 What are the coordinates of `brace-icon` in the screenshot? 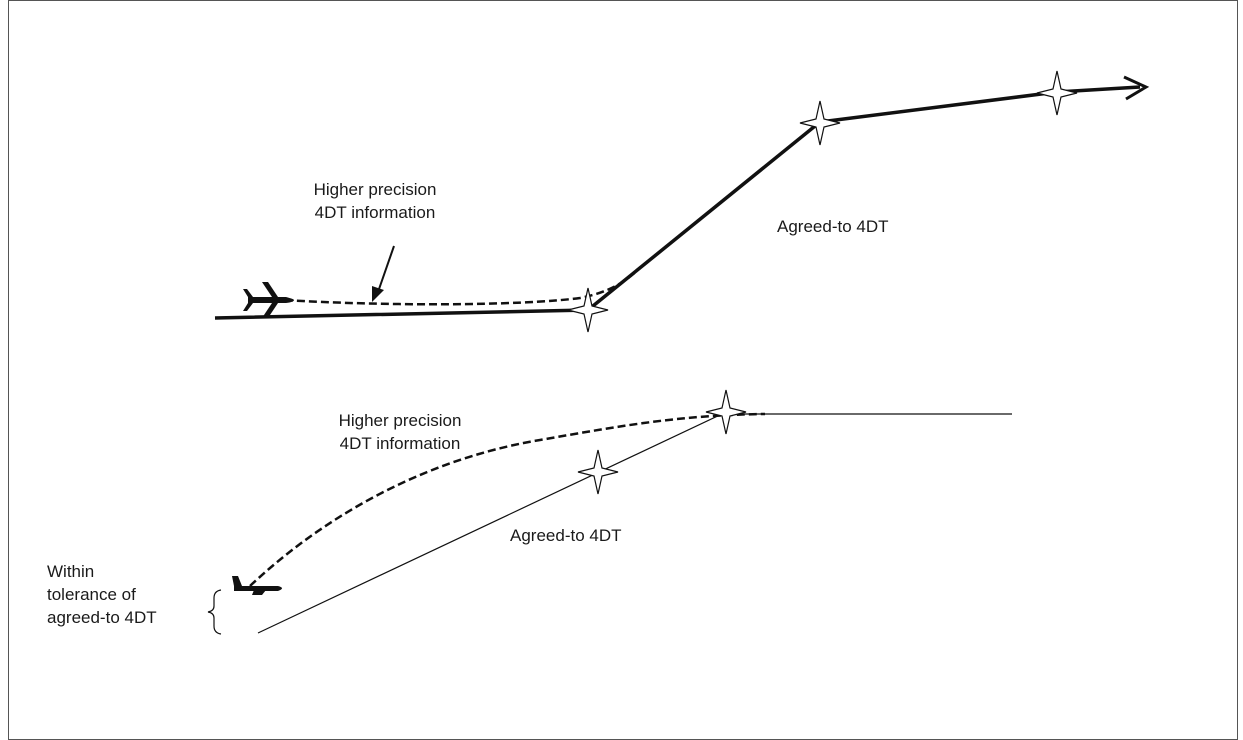 It's located at (214, 612).